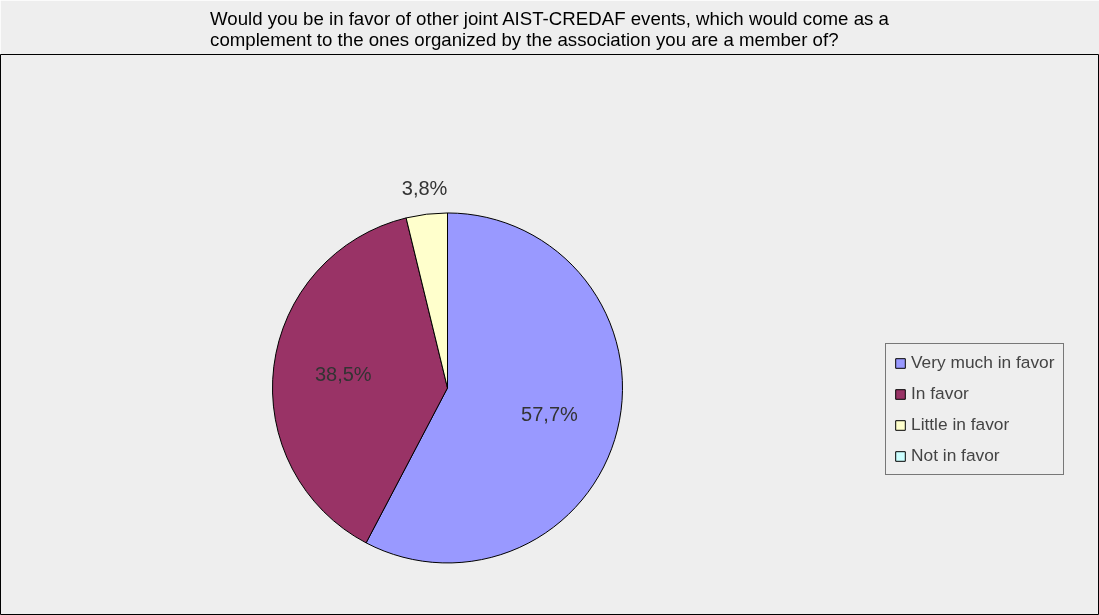 This screenshot has height=615, width=1099. I want to click on legend-label: Little in favor, so click(960, 424).